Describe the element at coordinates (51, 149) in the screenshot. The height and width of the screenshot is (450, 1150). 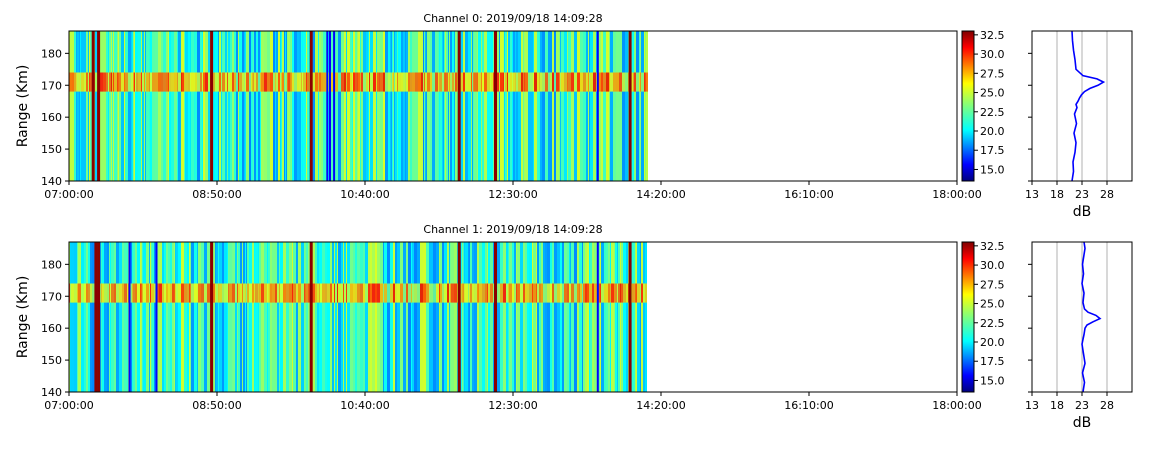
I see `y-tick-label: 150` at that location.